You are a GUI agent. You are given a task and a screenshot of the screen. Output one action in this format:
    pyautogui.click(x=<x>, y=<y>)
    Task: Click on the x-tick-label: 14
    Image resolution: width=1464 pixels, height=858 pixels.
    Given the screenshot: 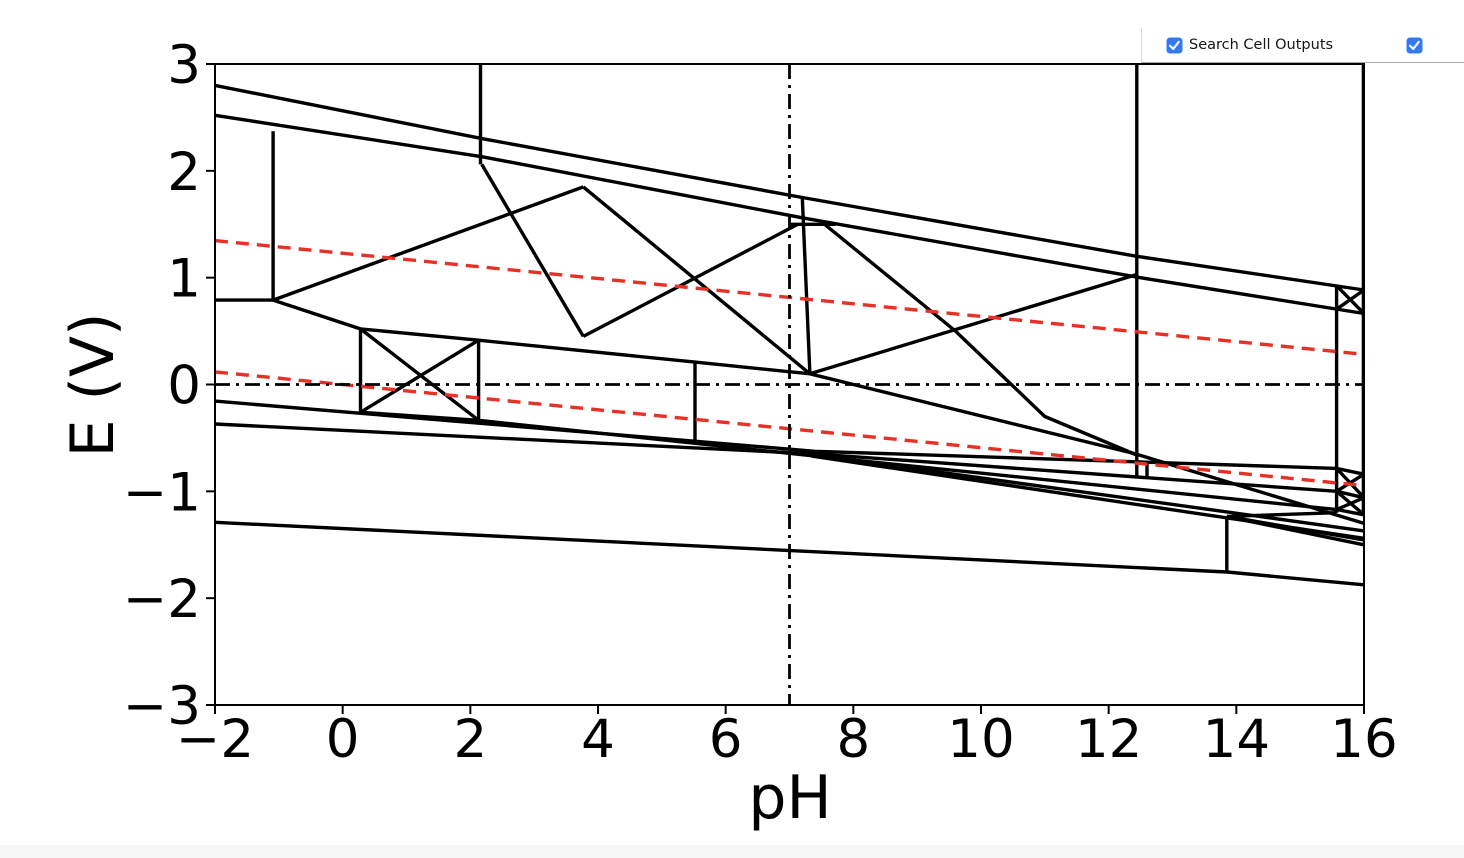 What is the action you would take?
    pyautogui.click(x=1236, y=739)
    